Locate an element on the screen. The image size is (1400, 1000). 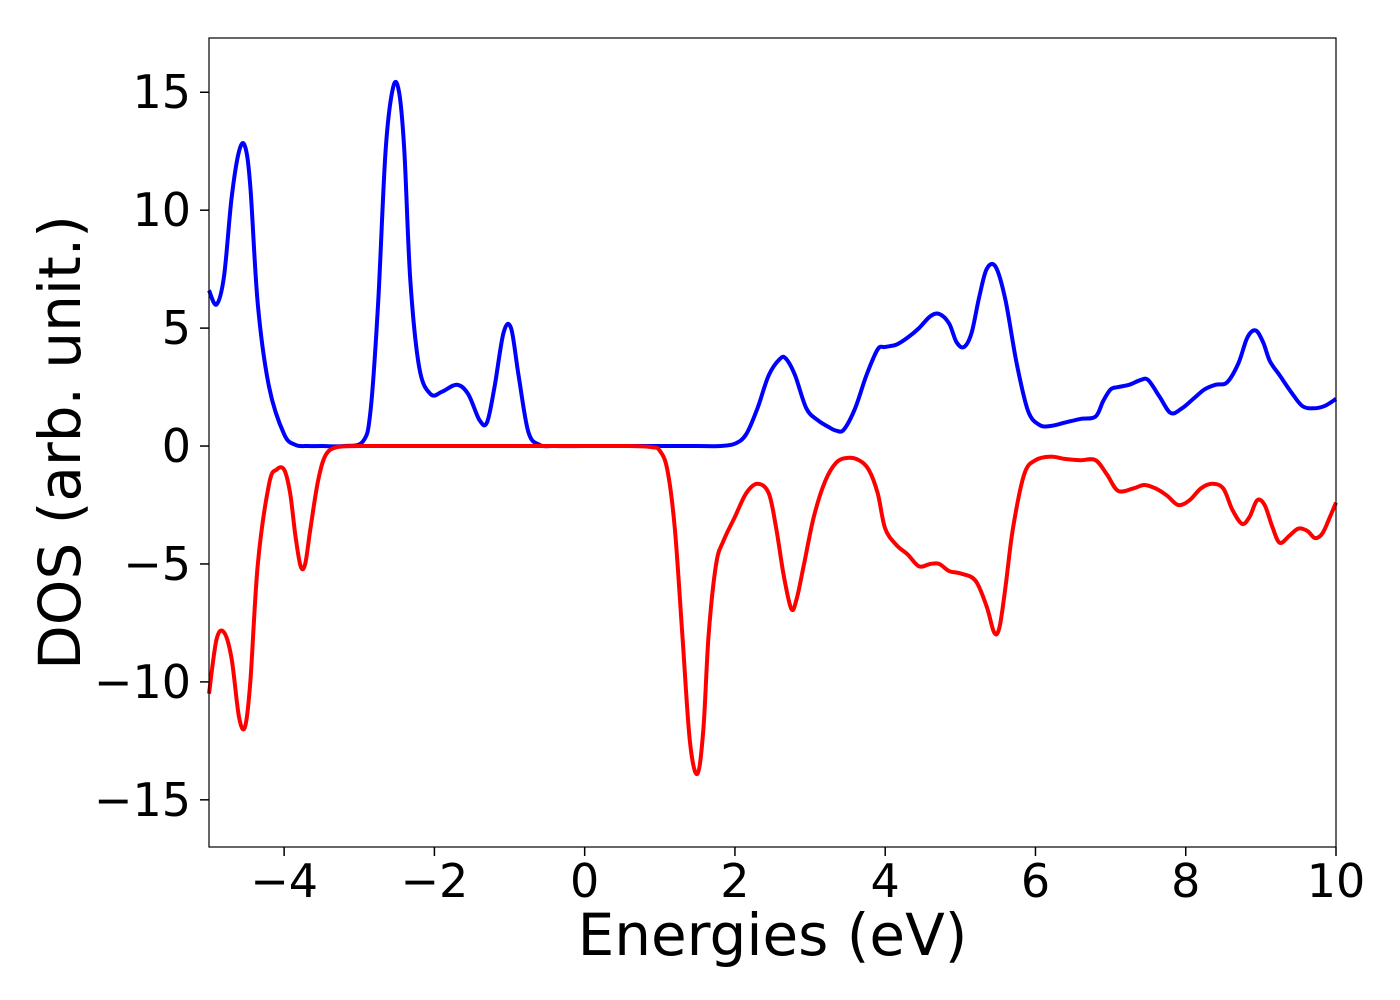
y-tick-label: −15 is located at coordinates (142, 800).